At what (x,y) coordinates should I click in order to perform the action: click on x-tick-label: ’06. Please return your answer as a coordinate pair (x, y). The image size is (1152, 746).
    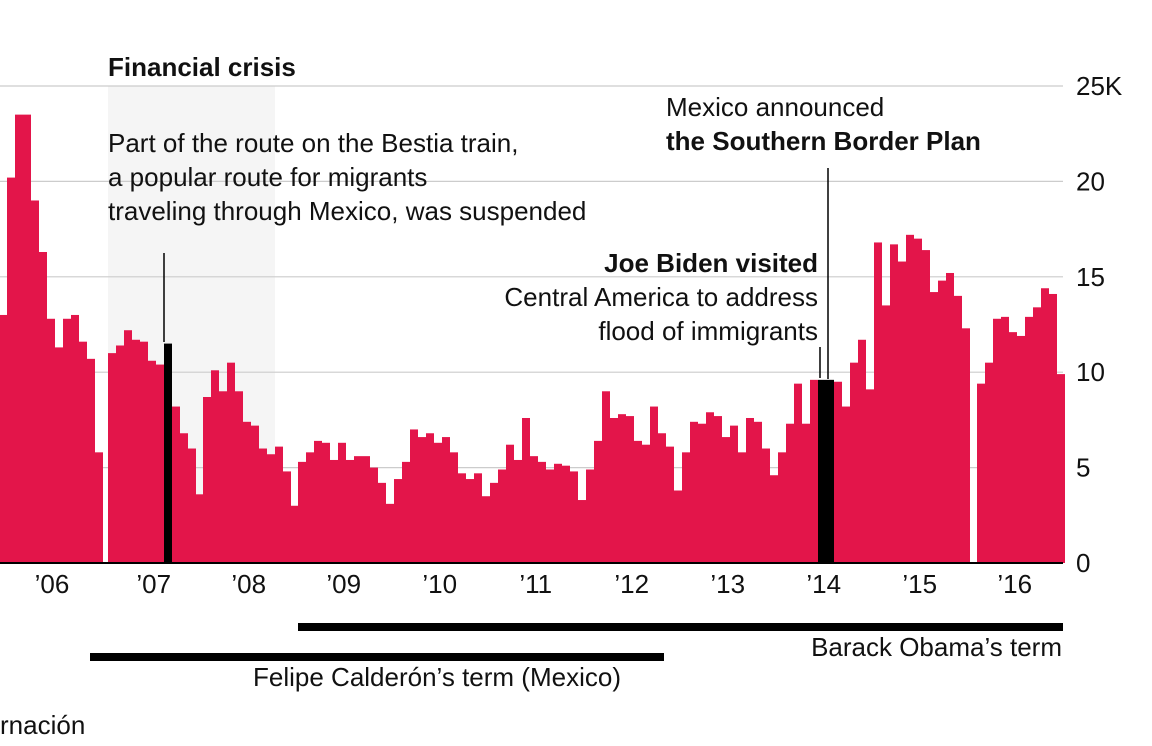
    Looking at the image, I should click on (52, 584).